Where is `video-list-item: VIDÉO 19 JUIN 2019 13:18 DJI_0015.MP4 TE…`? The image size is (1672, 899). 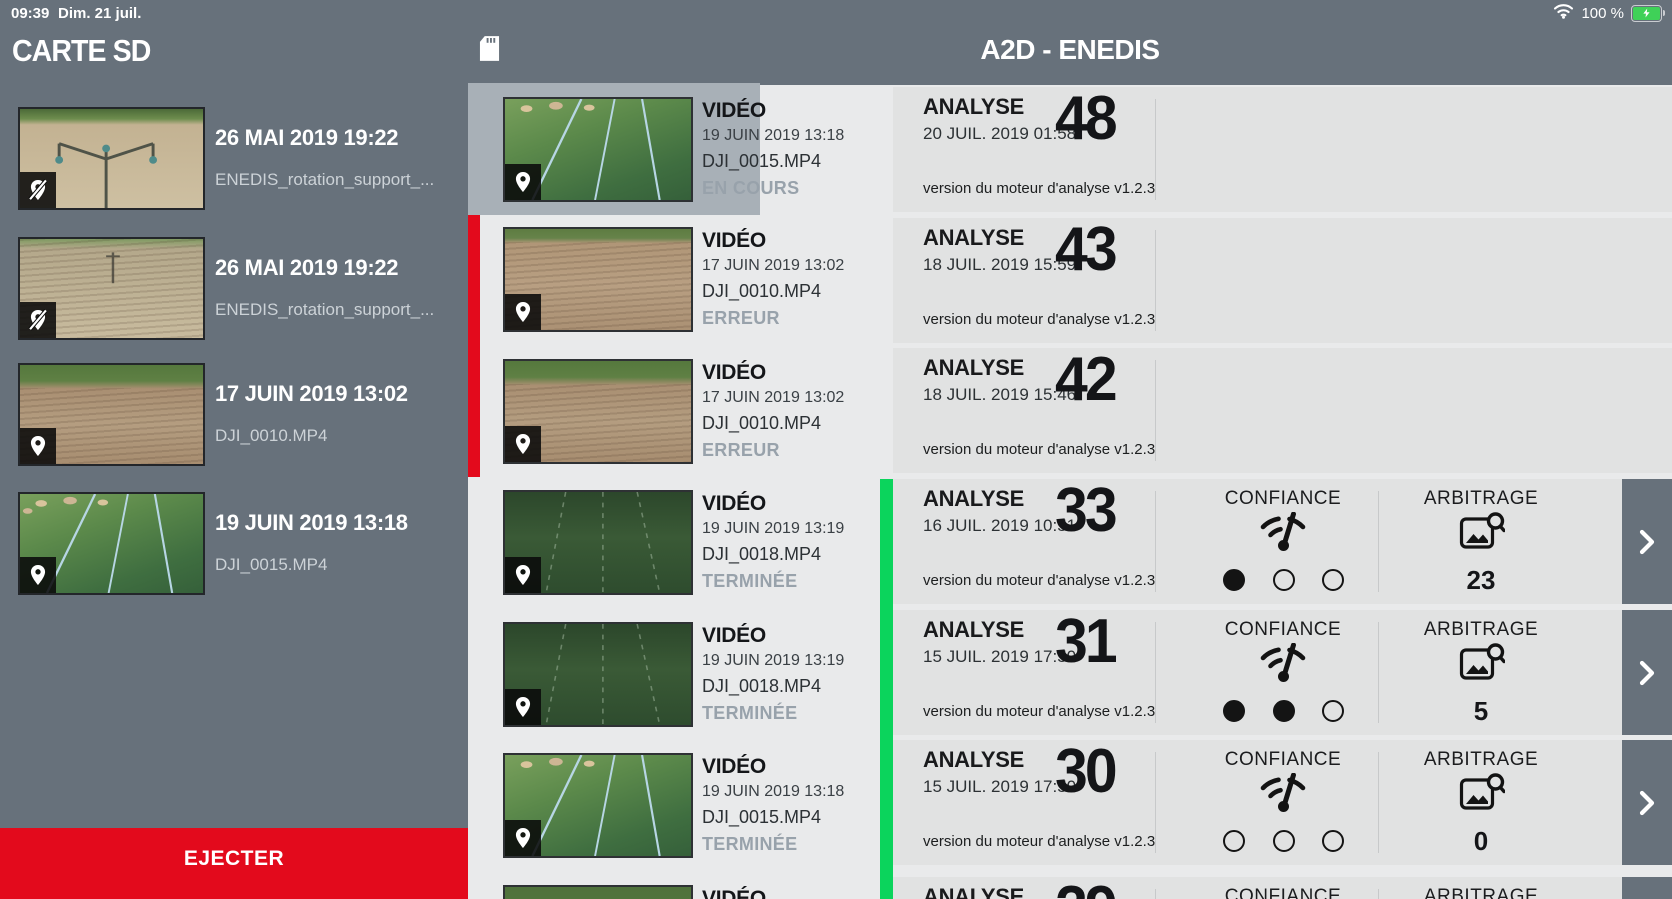
video-list-item: VIDÉO 19 JUIN 2019 13:18 DJI_0015.MP4 TE… is located at coordinates (678, 816).